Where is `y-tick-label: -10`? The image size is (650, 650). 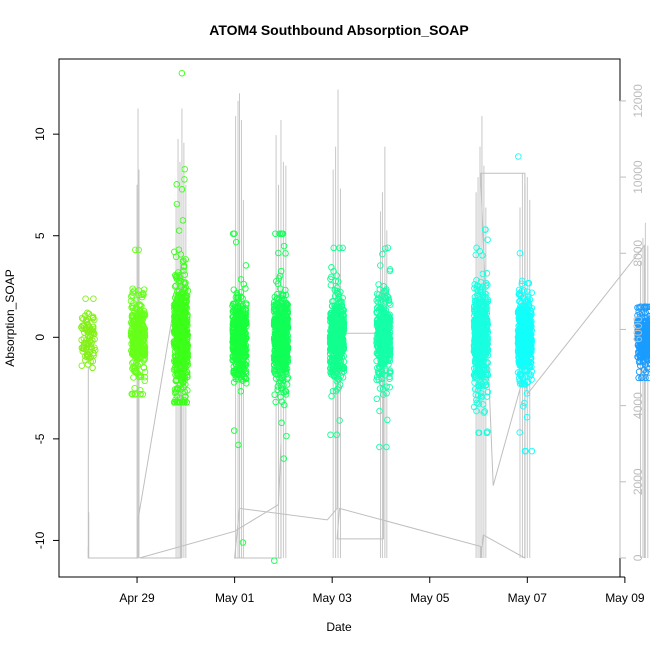
y-tick-label: -10 is located at coordinates (40, 540).